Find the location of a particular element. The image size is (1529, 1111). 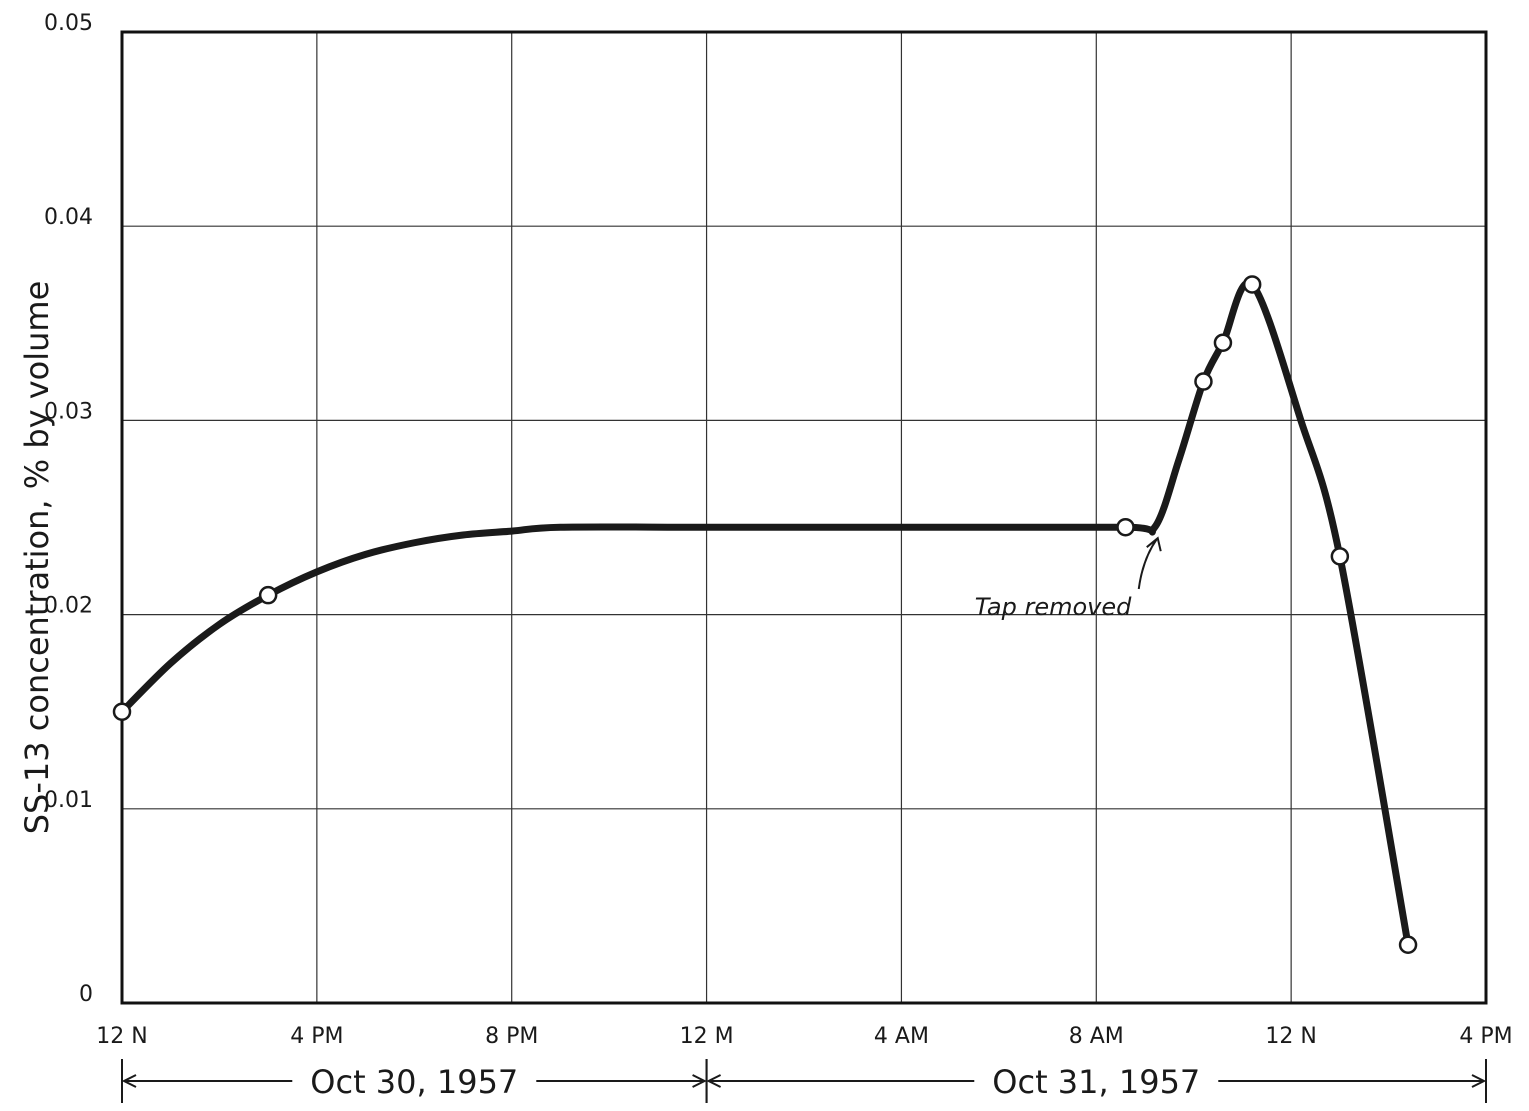

annotation-arrowhead is located at coordinates (1154, 544).